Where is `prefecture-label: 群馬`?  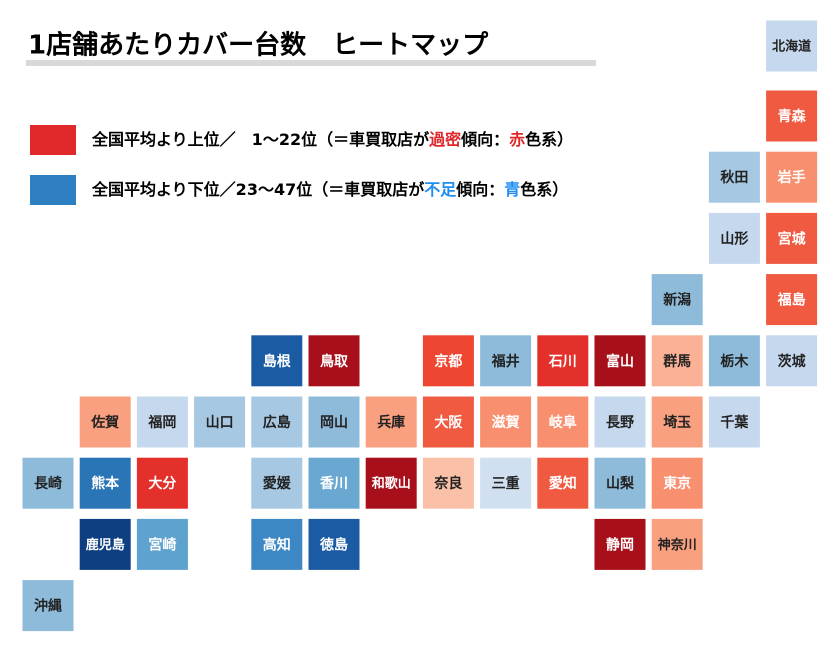 prefecture-label: 群馬 is located at coordinates (676, 361).